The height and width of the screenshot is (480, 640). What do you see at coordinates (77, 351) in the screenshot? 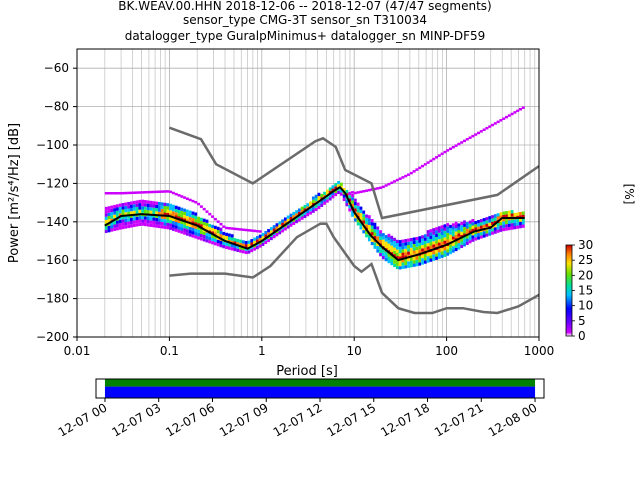
I see `x-tick-label: 0.01` at bounding box center [77, 351].